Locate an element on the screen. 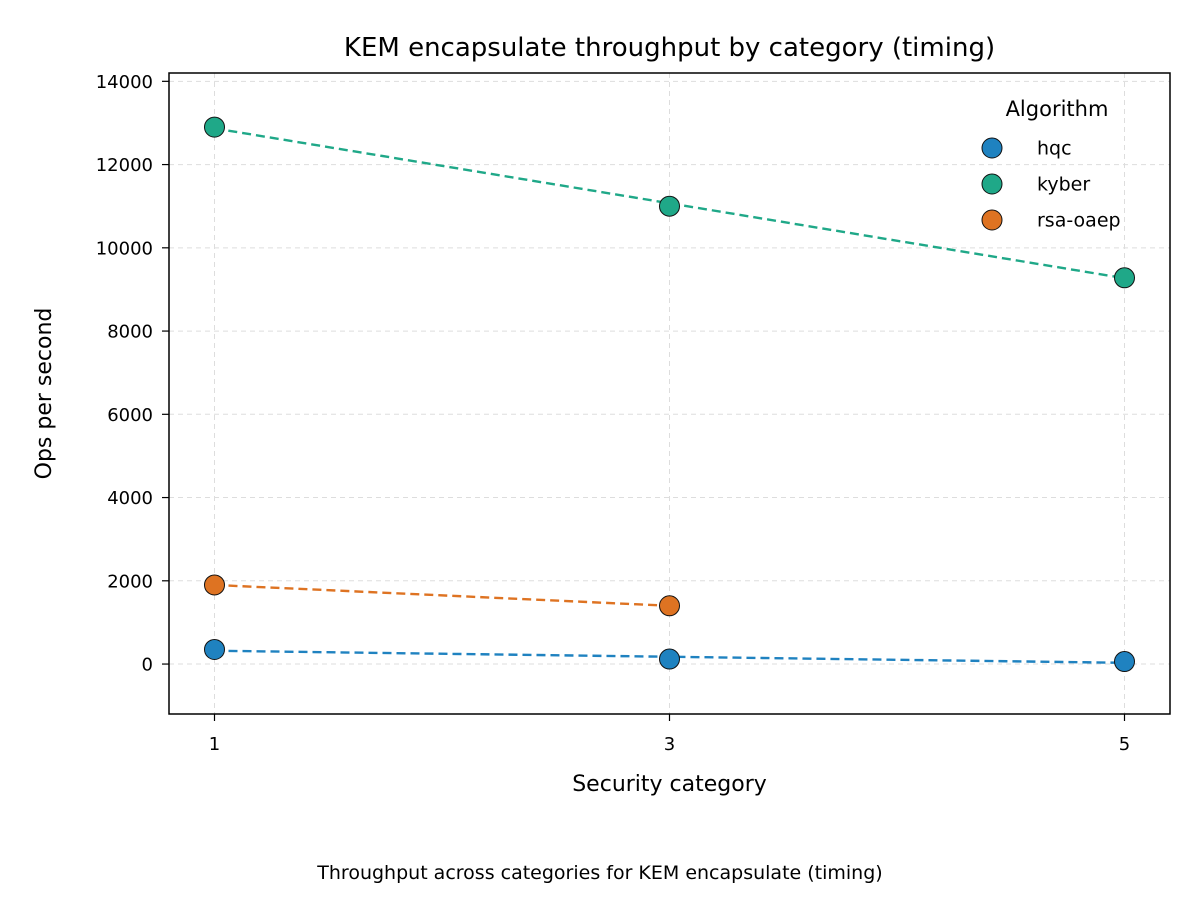  y-tick-label: 4000 is located at coordinates (130, 498).